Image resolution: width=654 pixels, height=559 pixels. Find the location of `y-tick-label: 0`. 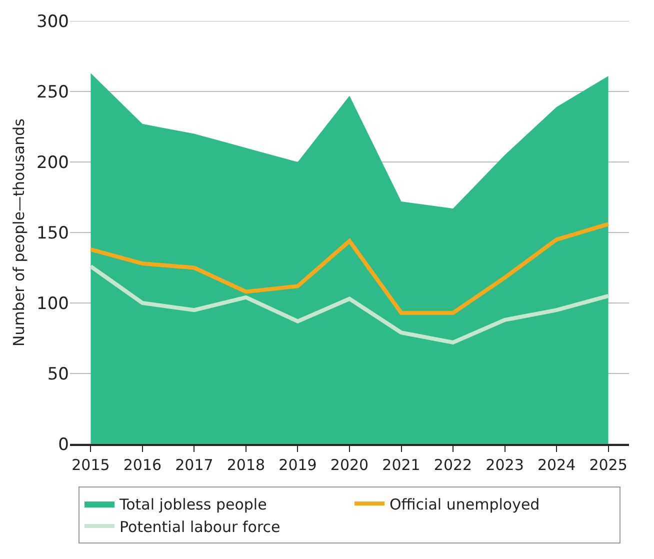

y-tick-label: 0 is located at coordinates (63, 444).